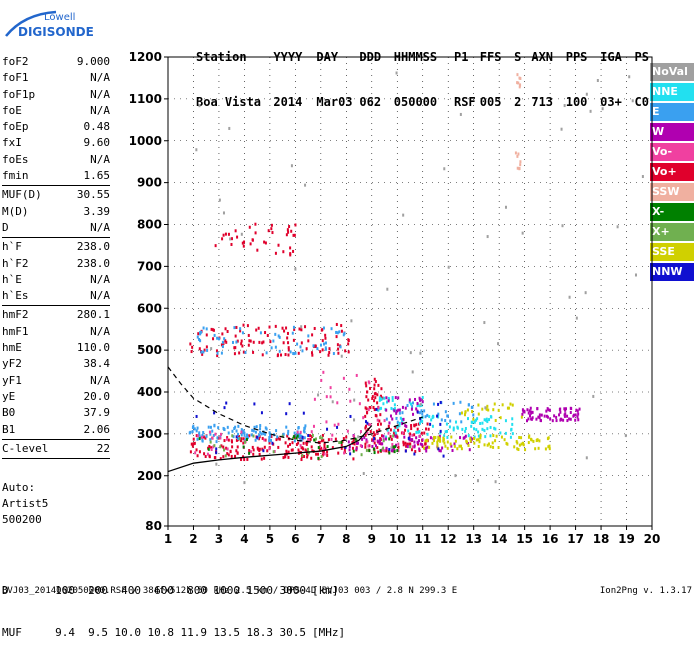 This screenshot has width=700, height=654. What do you see at coordinates (149, 225) in the screenshot?
I see `y-tick-label: 800` at bounding box center [149, 225].